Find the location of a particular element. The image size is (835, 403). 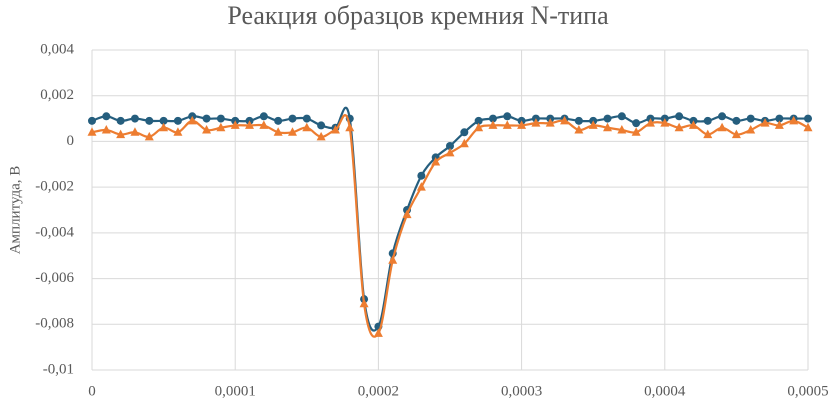

y-tick-label: 0,002 is located at coordinates (57, 95).